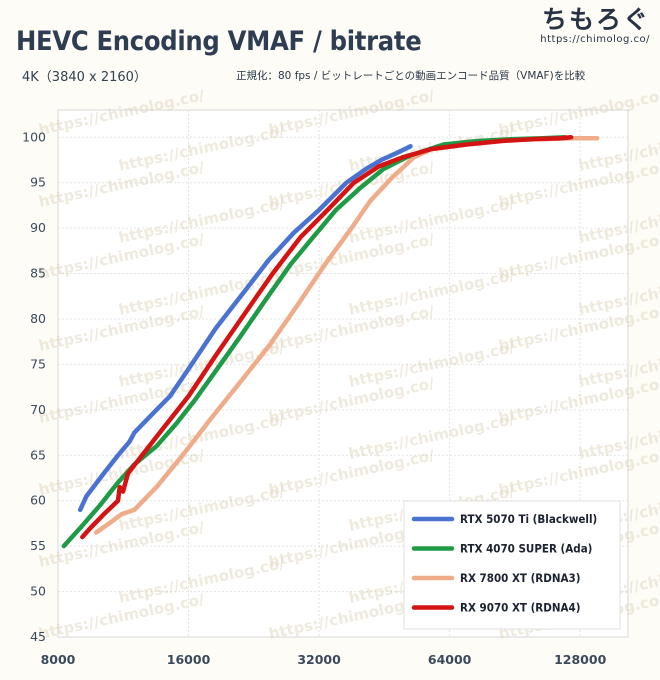 The image size is (660, 680). I want to click on y-tick-label: 45, so click(38, 636).